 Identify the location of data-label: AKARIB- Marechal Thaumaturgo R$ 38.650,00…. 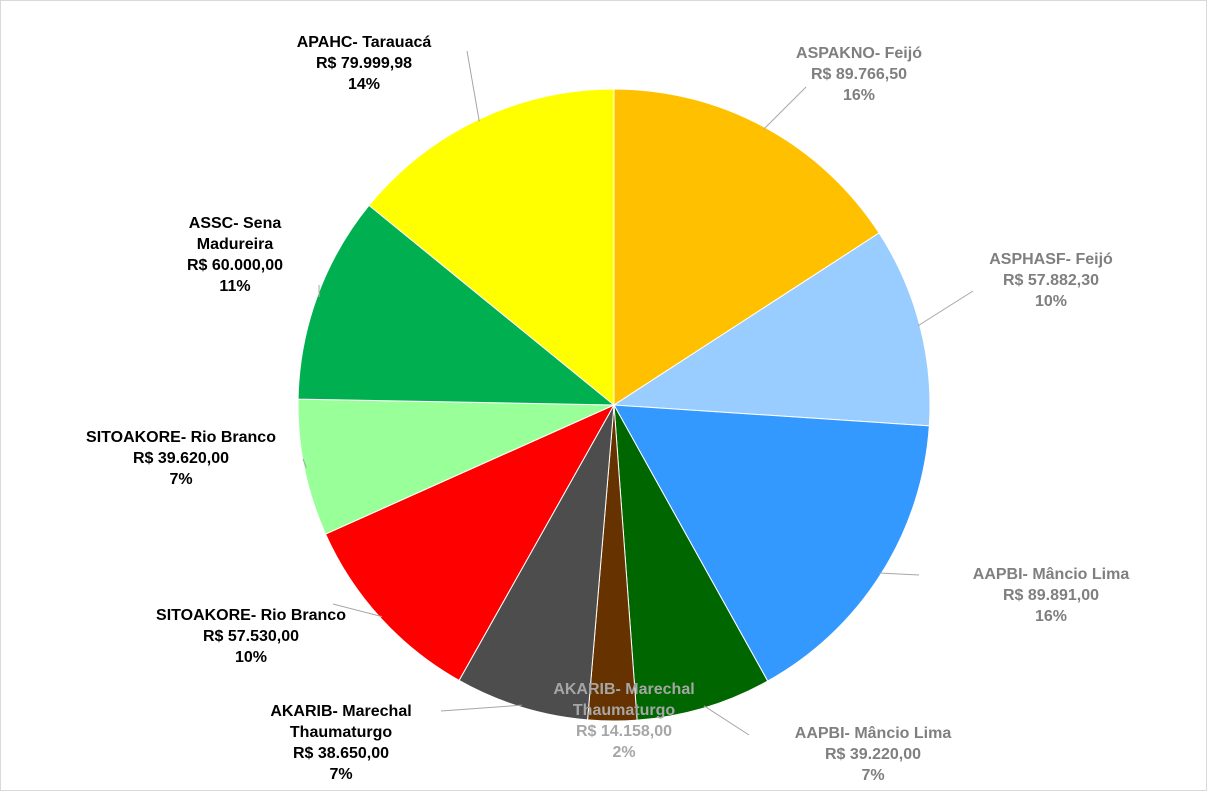
(341, 743).